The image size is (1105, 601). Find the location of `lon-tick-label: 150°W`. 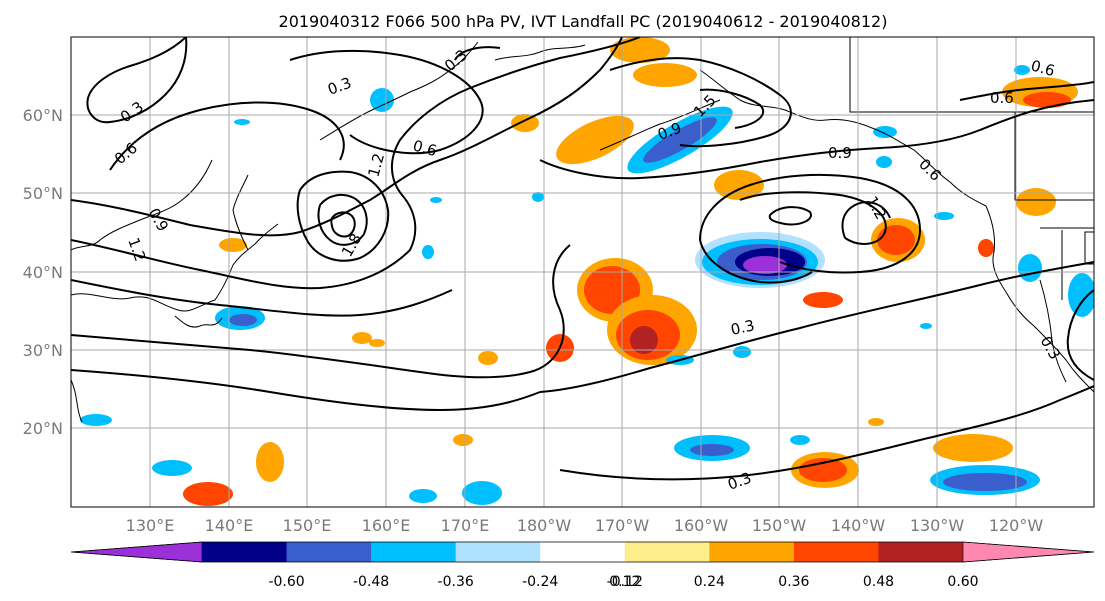

lon-tick-label: 150°W is located at coordinates (779, 525).